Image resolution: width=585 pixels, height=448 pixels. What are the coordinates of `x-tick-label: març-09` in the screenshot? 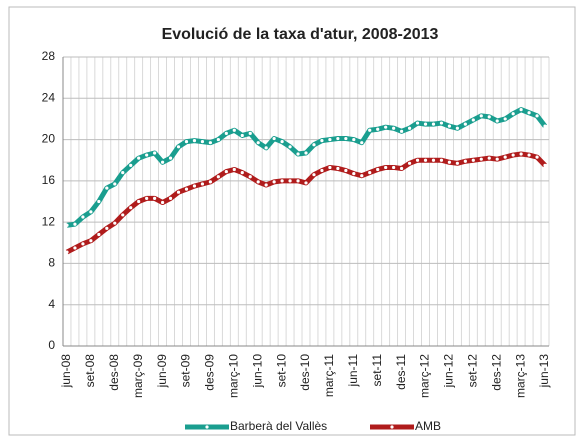 It's located at (138, 376).